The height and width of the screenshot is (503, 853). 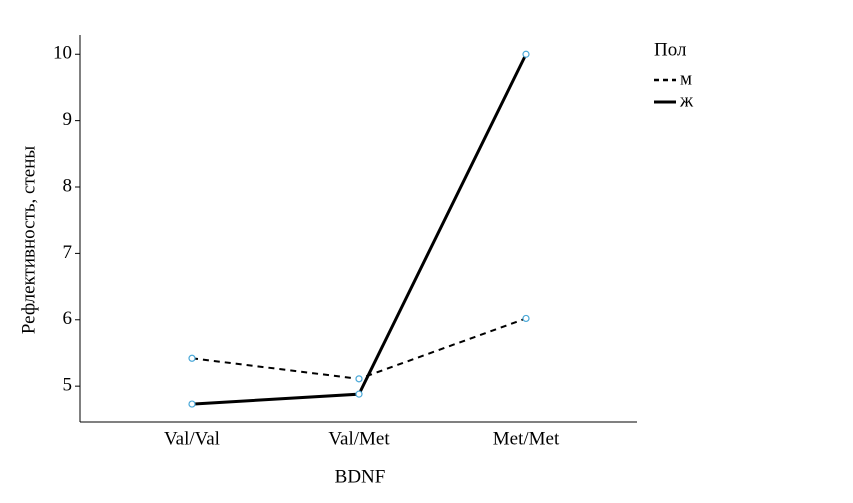 What do you see at coordinates (68, 318) in the screenshot?
I see `y-tick-label: 6` at bounding box center [68, 318].